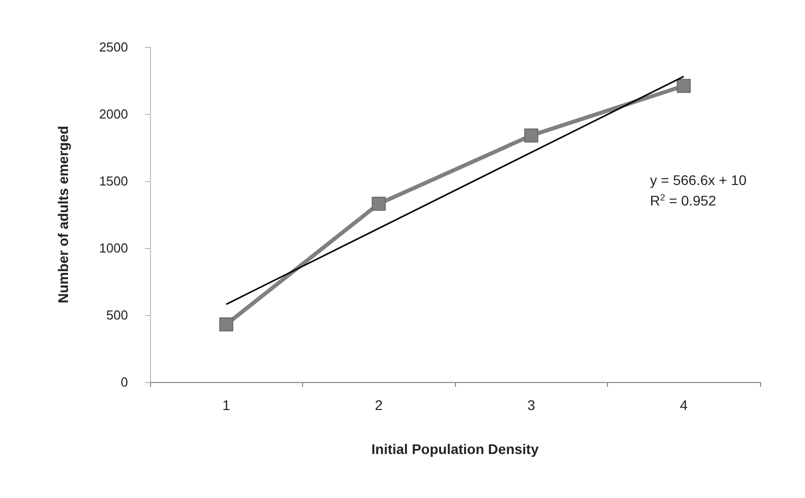  What do you see at coordinates (113, 248) in the screenshot?
I see `y-tick-label: 1000` at bounding box center [113, 248].